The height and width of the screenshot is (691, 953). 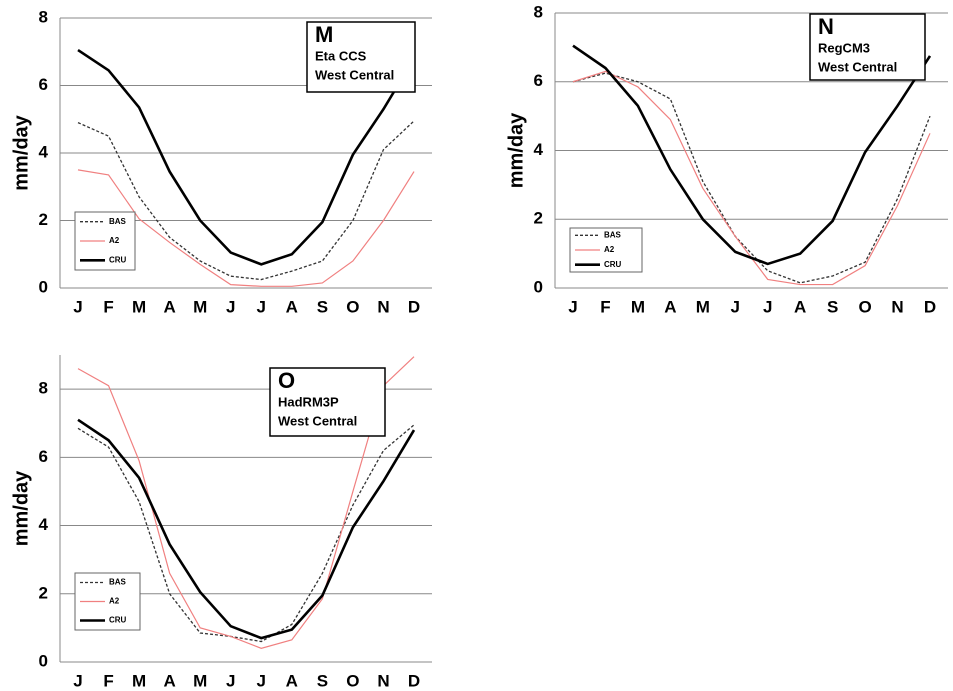 What do you see at coordinates (324, 34) in the screenshot?
I see `panel-label: M` at bounding box center [324, 34].